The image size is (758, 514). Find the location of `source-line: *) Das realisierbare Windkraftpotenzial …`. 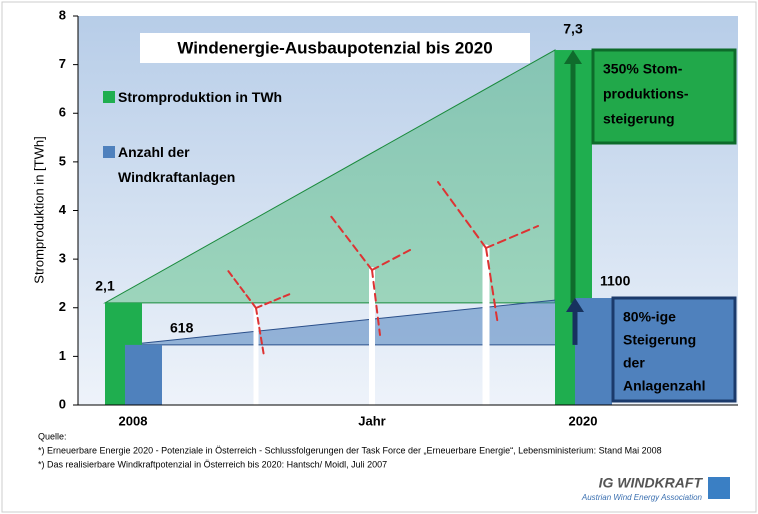

source-line: *) Das realisierbare Windkraftpotenzial … is located at coordinates (212, 464).